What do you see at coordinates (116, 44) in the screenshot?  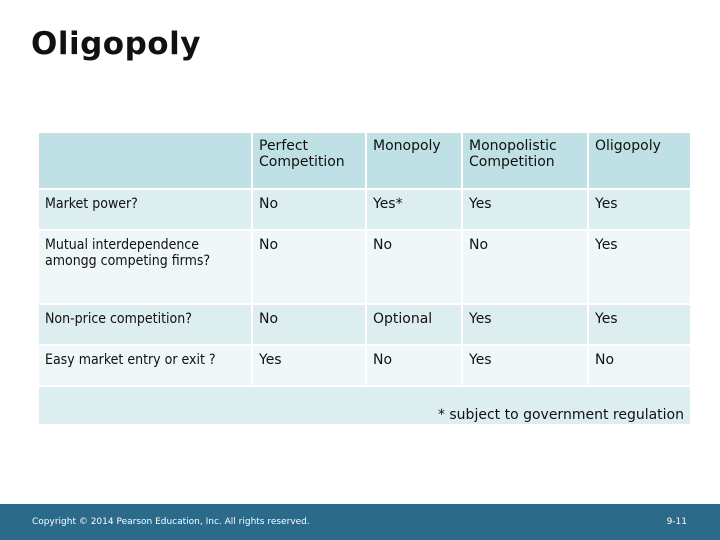 I see `slide-title: Oligopoly` at bounding box center [116, 44].